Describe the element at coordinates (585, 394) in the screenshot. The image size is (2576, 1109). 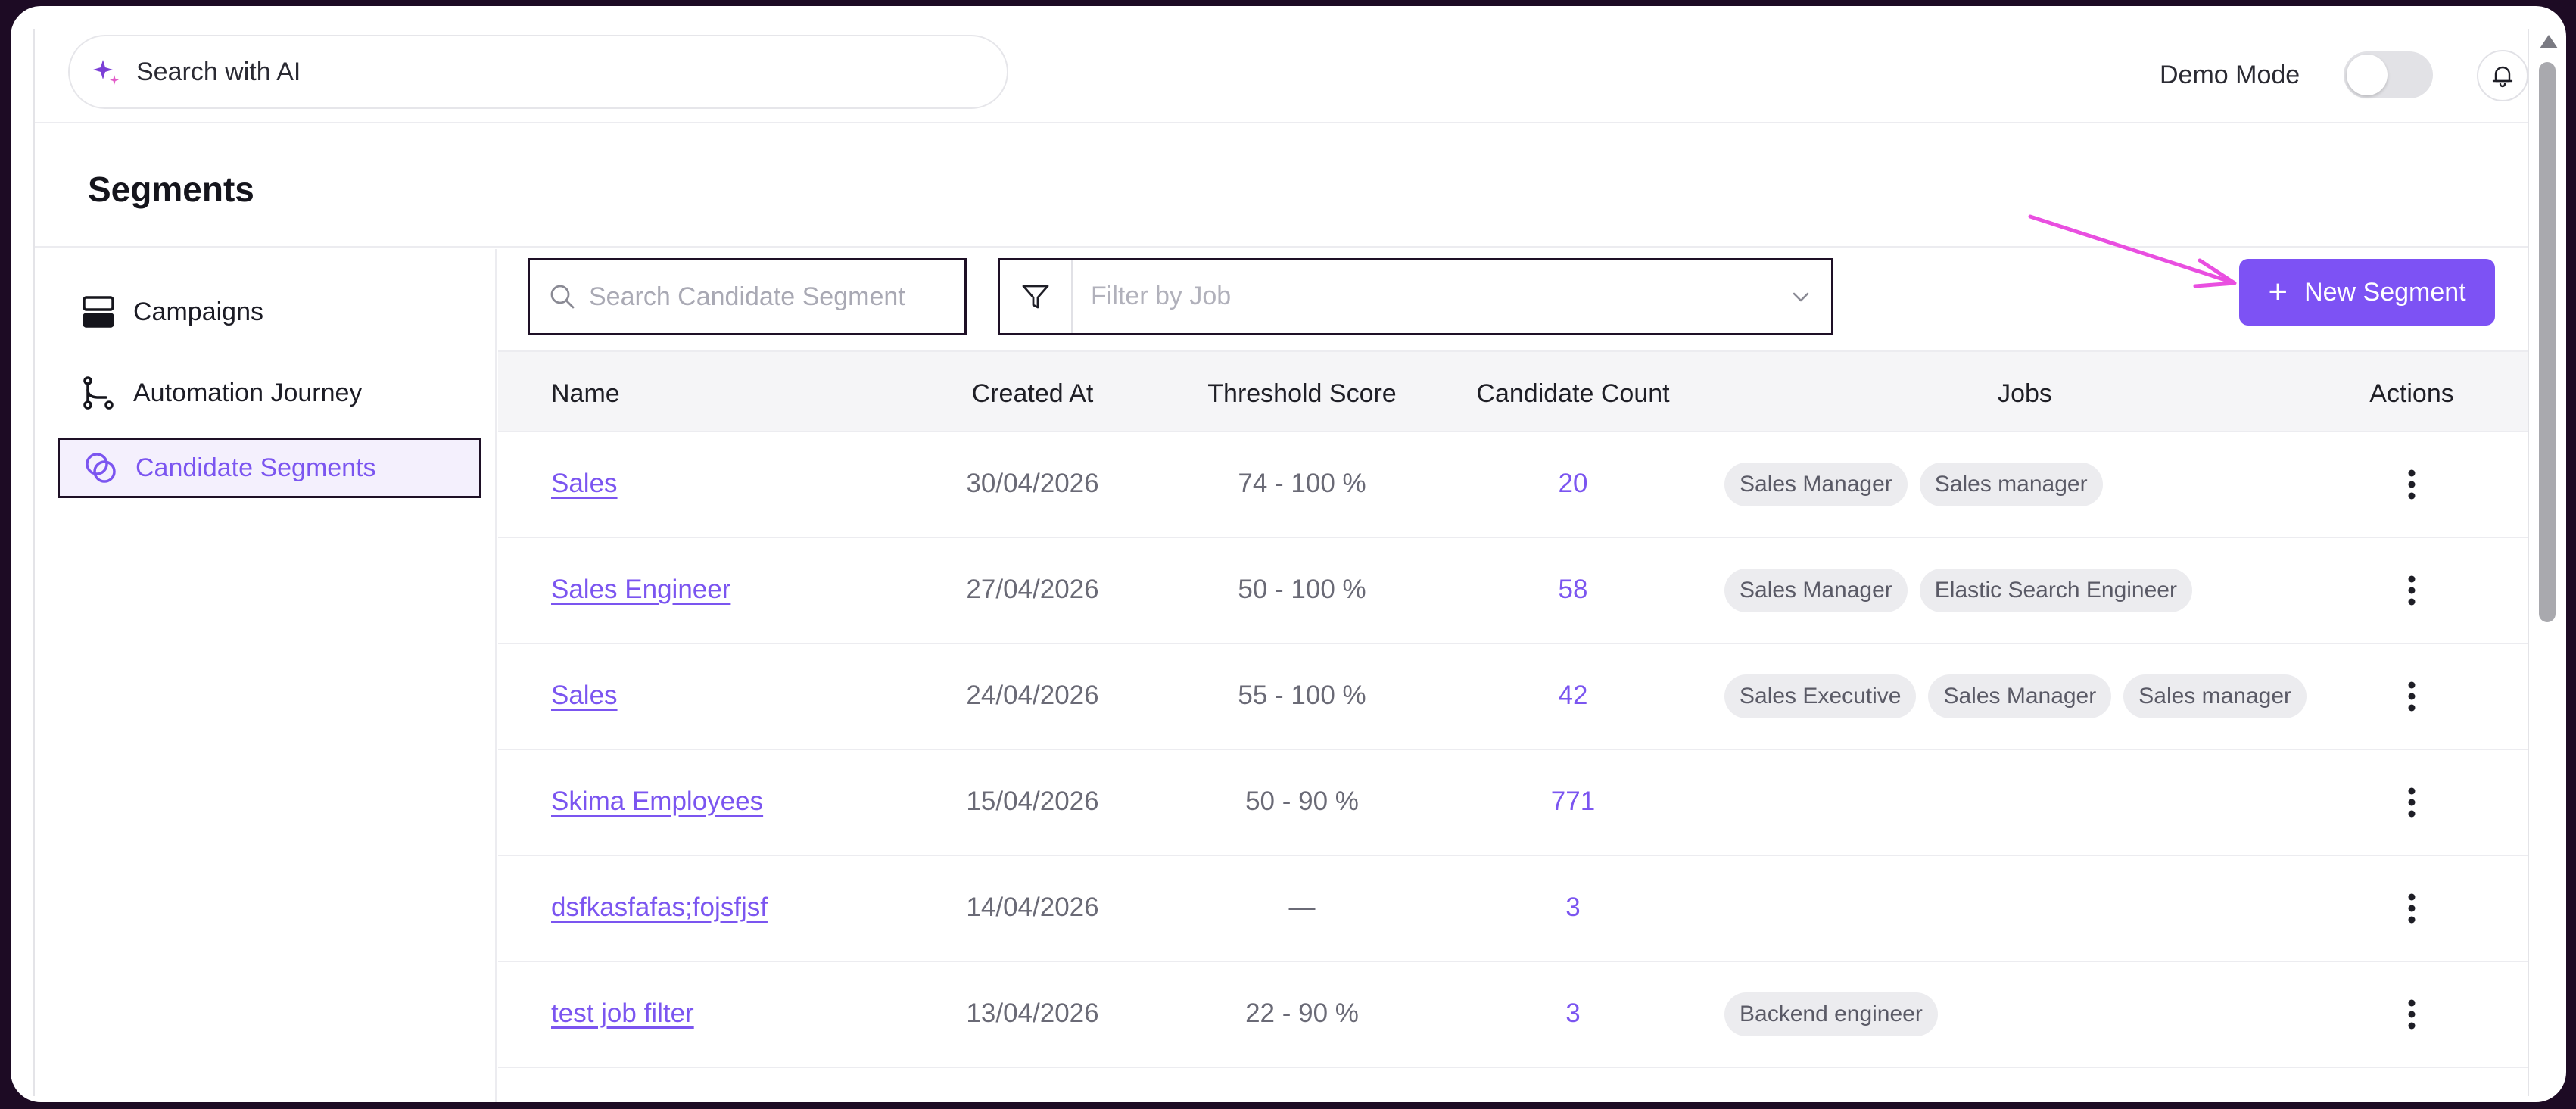
I see `column-header-name: Name` at that location.